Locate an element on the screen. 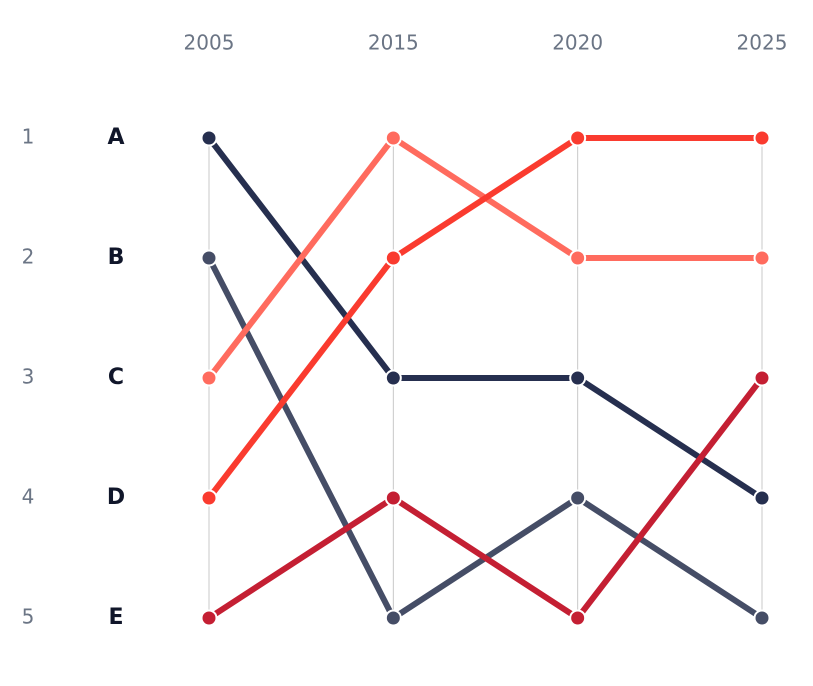 This screenshot has width=813, height=686. x-tick-label: 2025 is located at coordinates (762, 43).